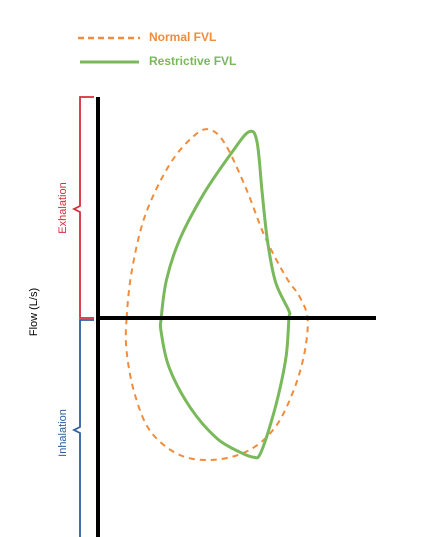  Describe the element at coordinates (192, 61) in the screenshot. I see `legend-label-restrictive: Restrictive FVL` at that location.